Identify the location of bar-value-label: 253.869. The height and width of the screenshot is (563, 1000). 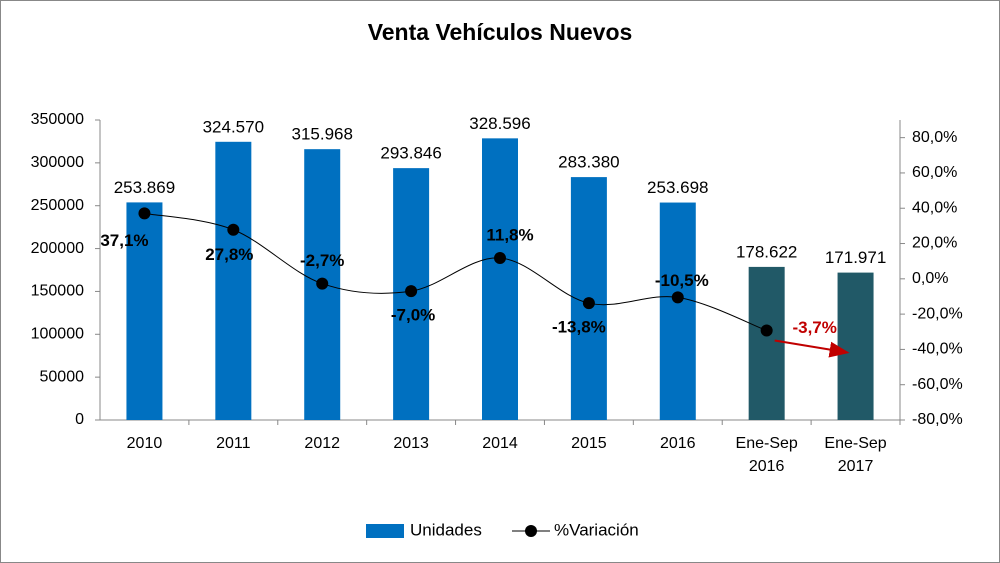
(144, 187).